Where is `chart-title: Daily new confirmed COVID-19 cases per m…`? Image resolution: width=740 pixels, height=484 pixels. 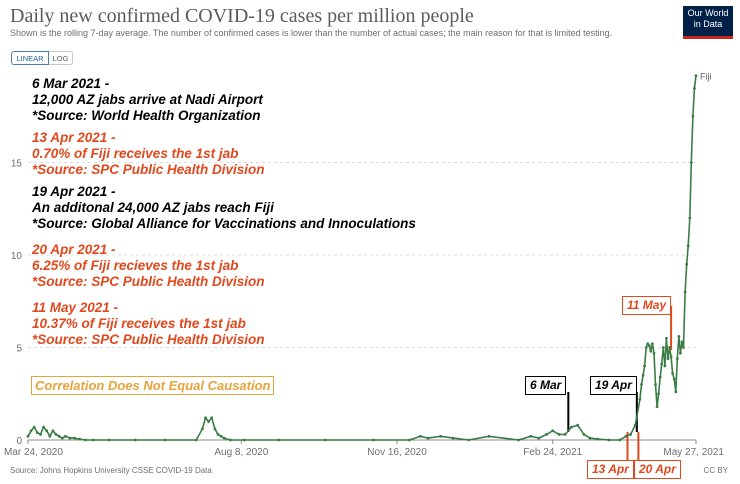 chart-title: Daily new confirmed COVID-19 cases per m… is located at coordinates (242, 16).